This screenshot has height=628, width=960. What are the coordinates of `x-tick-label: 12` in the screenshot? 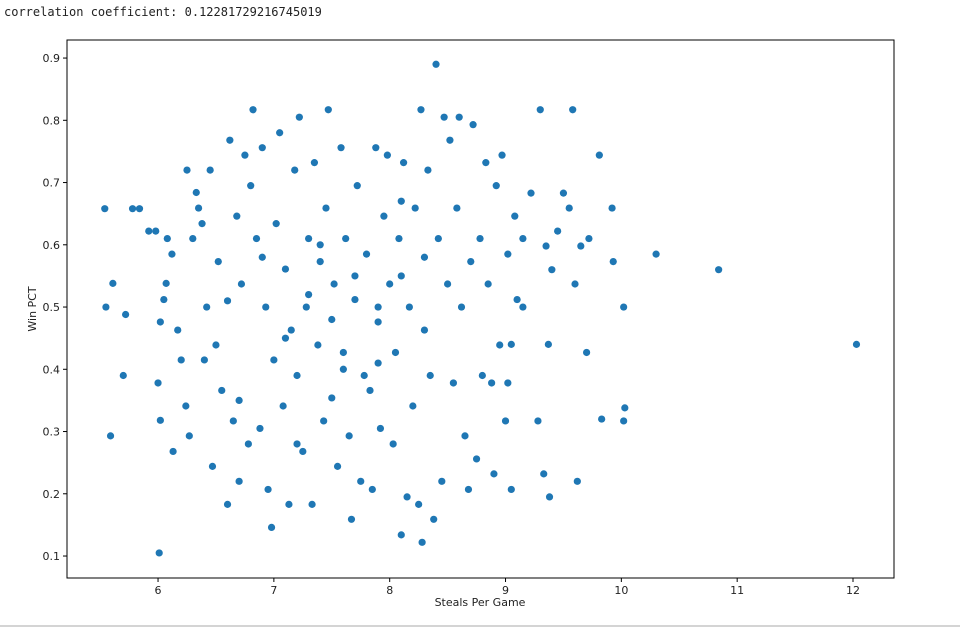 It's located at (853, 590).